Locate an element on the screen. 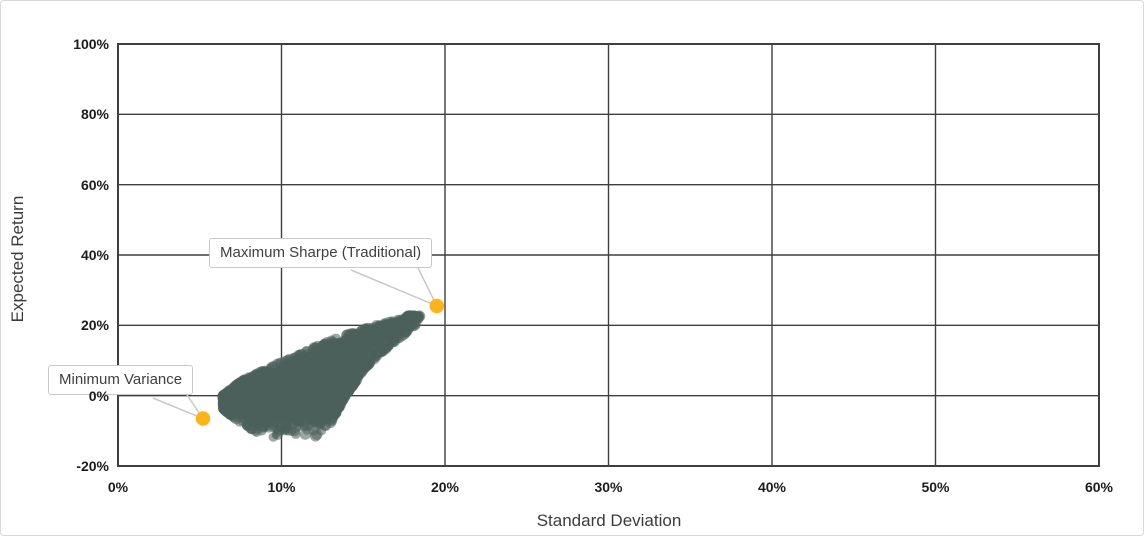  x-tick-label: 60% is located at coordinates (1099, 487).